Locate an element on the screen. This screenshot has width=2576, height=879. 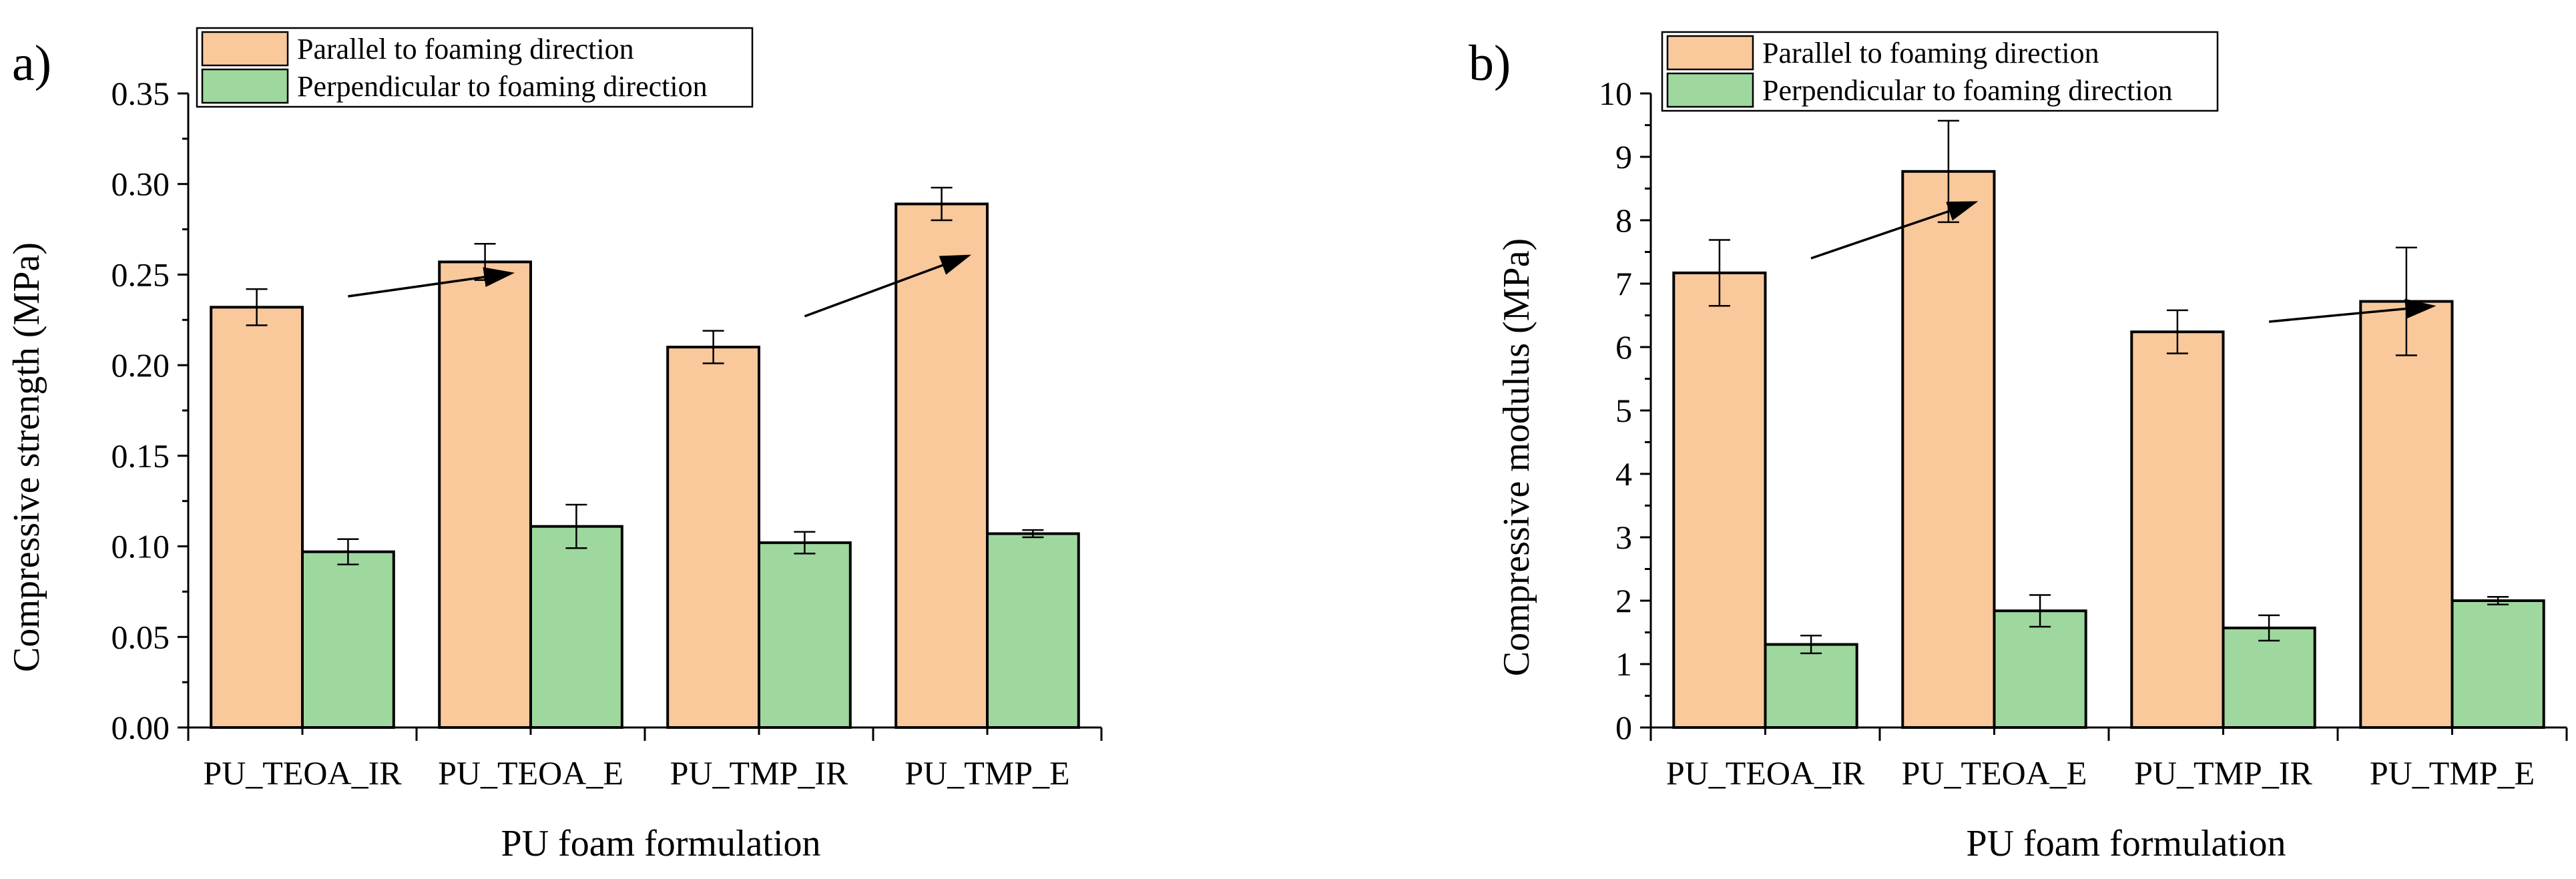
y-tick-label: 3 is located at coordinates (1623, 537).